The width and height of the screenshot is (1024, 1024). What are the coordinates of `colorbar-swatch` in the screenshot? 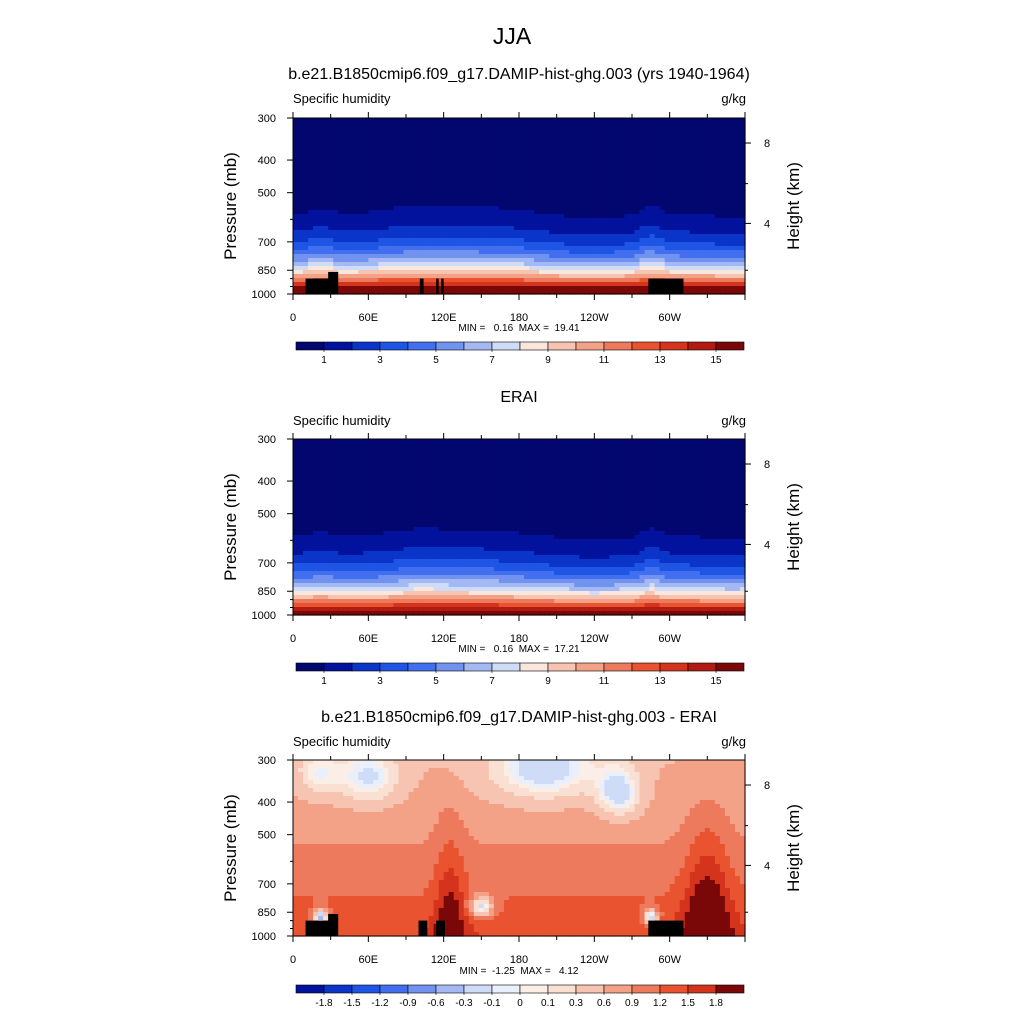 It's located at (702, 346).